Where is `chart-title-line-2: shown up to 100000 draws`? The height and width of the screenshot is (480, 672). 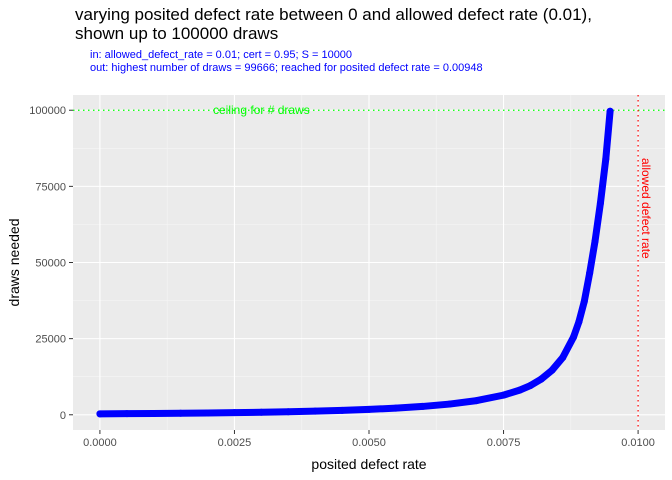 chart-title-line-2: shown up to 100000 draws is located at coordinates (177, 33).